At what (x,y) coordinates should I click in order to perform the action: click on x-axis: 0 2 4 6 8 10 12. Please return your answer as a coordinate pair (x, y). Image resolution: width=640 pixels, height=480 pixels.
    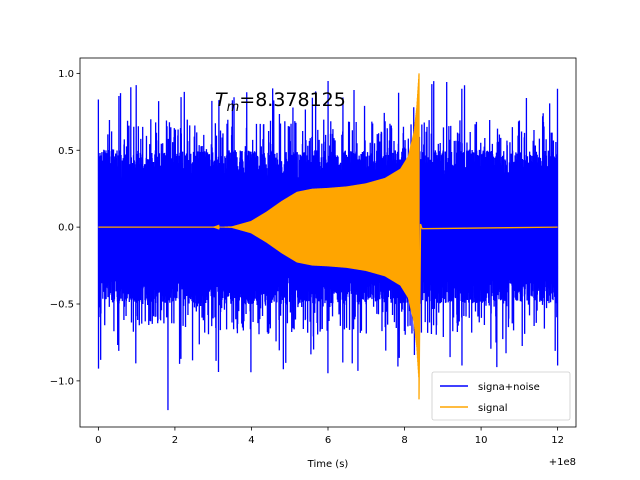
    Looking at the image, I should click on (329, 436).